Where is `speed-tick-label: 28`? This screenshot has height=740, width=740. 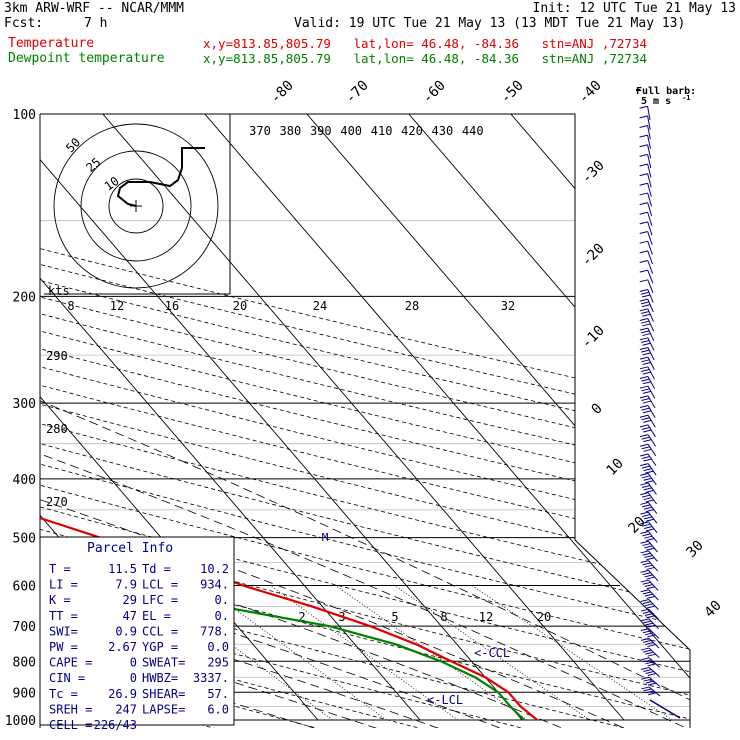
speed-tick-label: 28 is located at coordinates (412, 306).